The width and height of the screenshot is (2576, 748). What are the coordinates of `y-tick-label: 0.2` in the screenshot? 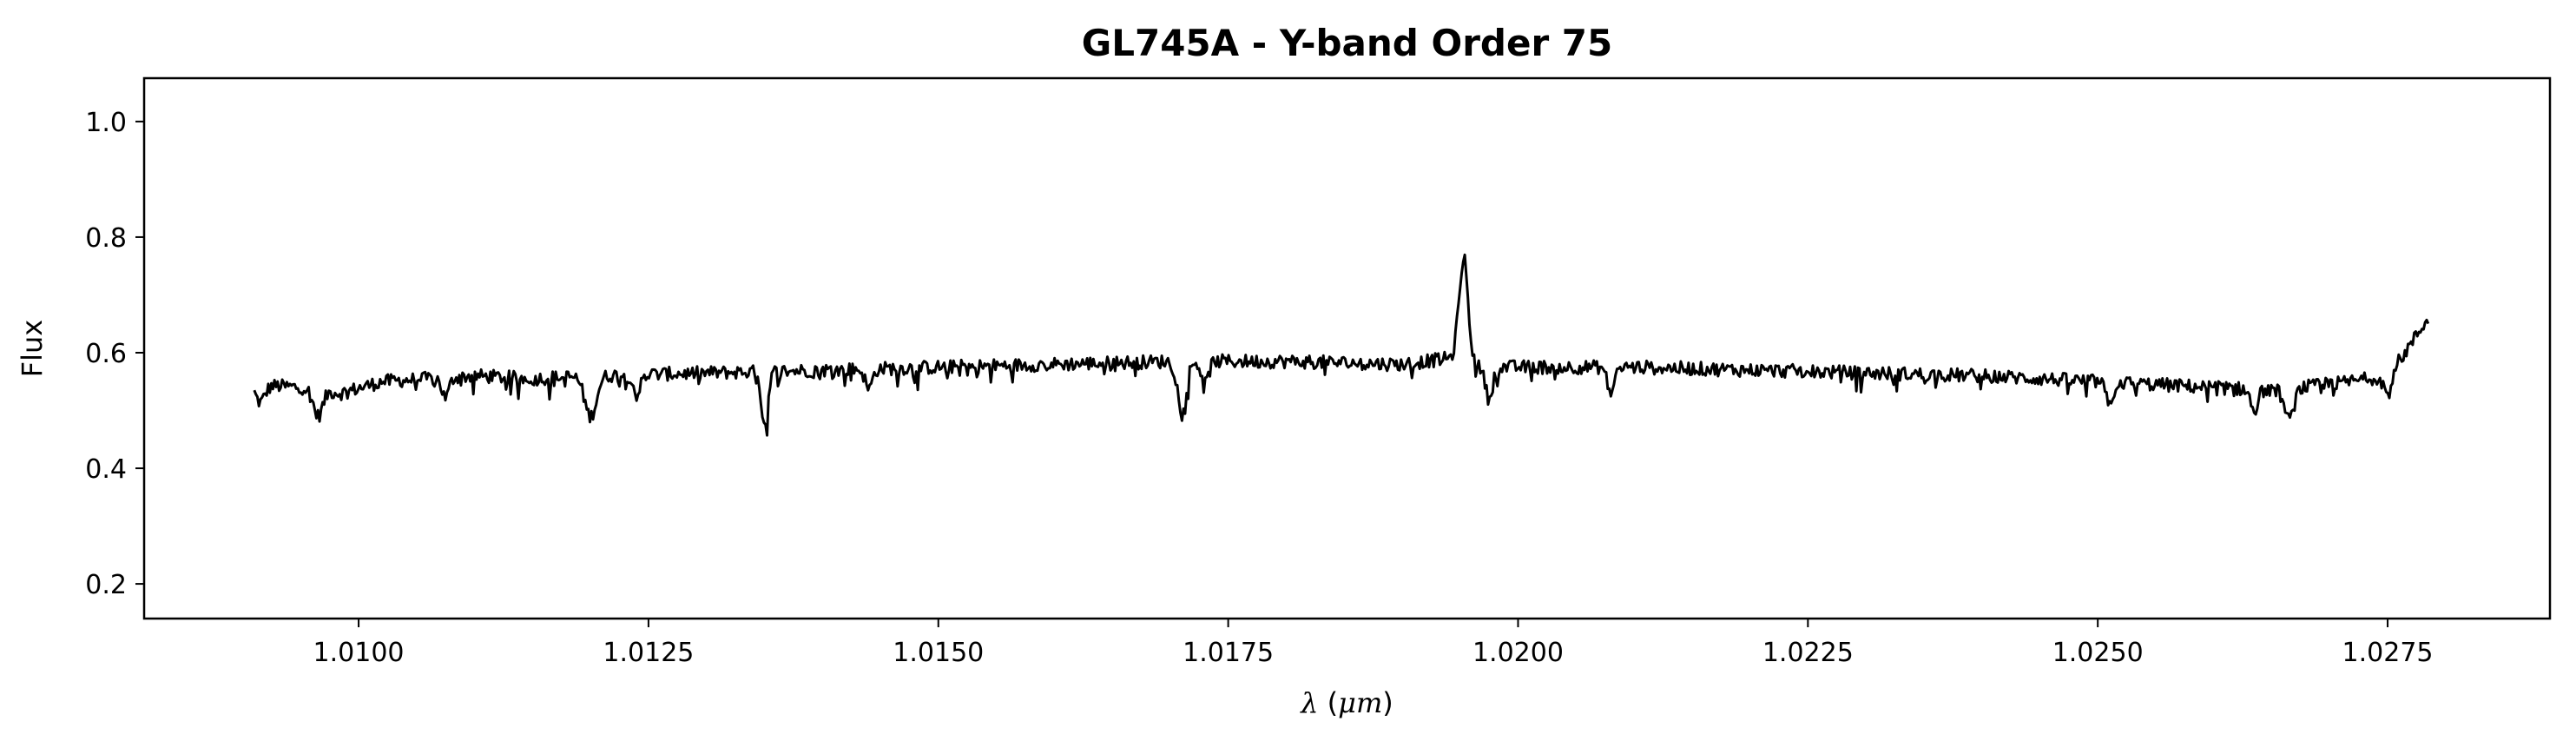 It's located at (106, 585).